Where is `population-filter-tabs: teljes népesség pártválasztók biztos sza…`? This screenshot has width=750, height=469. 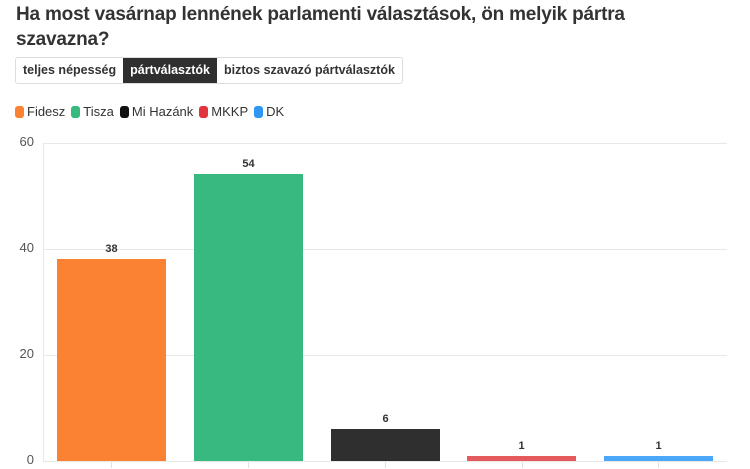 population-filter-tabs: teljes népesség pártválasztók biztos sza… is located at coordinates (209, 70).